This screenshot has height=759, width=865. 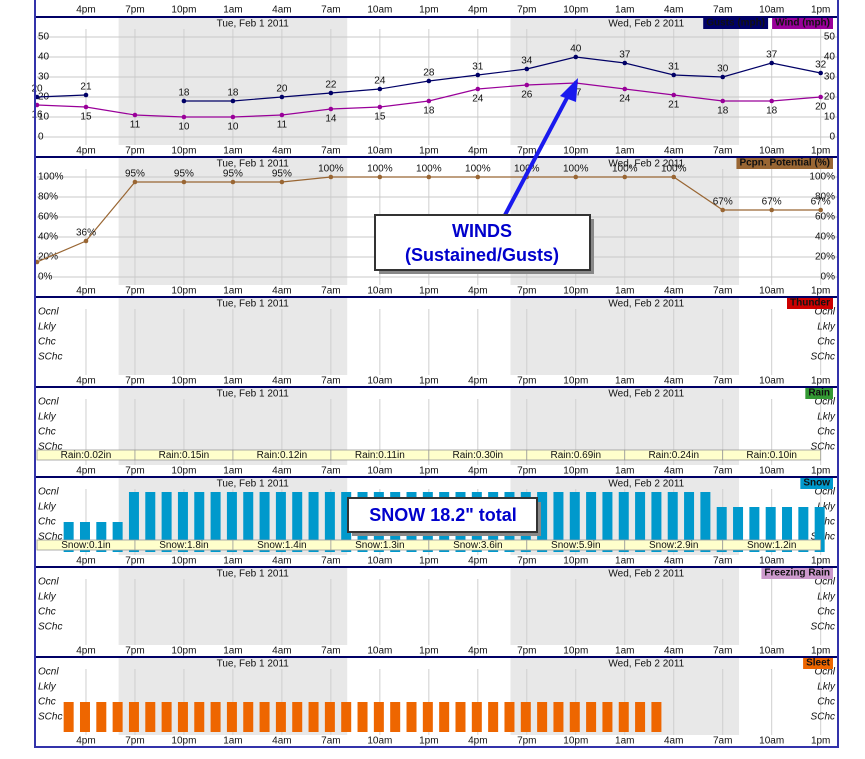 I want to click on data-label: 11, so click(x=282, y=125).